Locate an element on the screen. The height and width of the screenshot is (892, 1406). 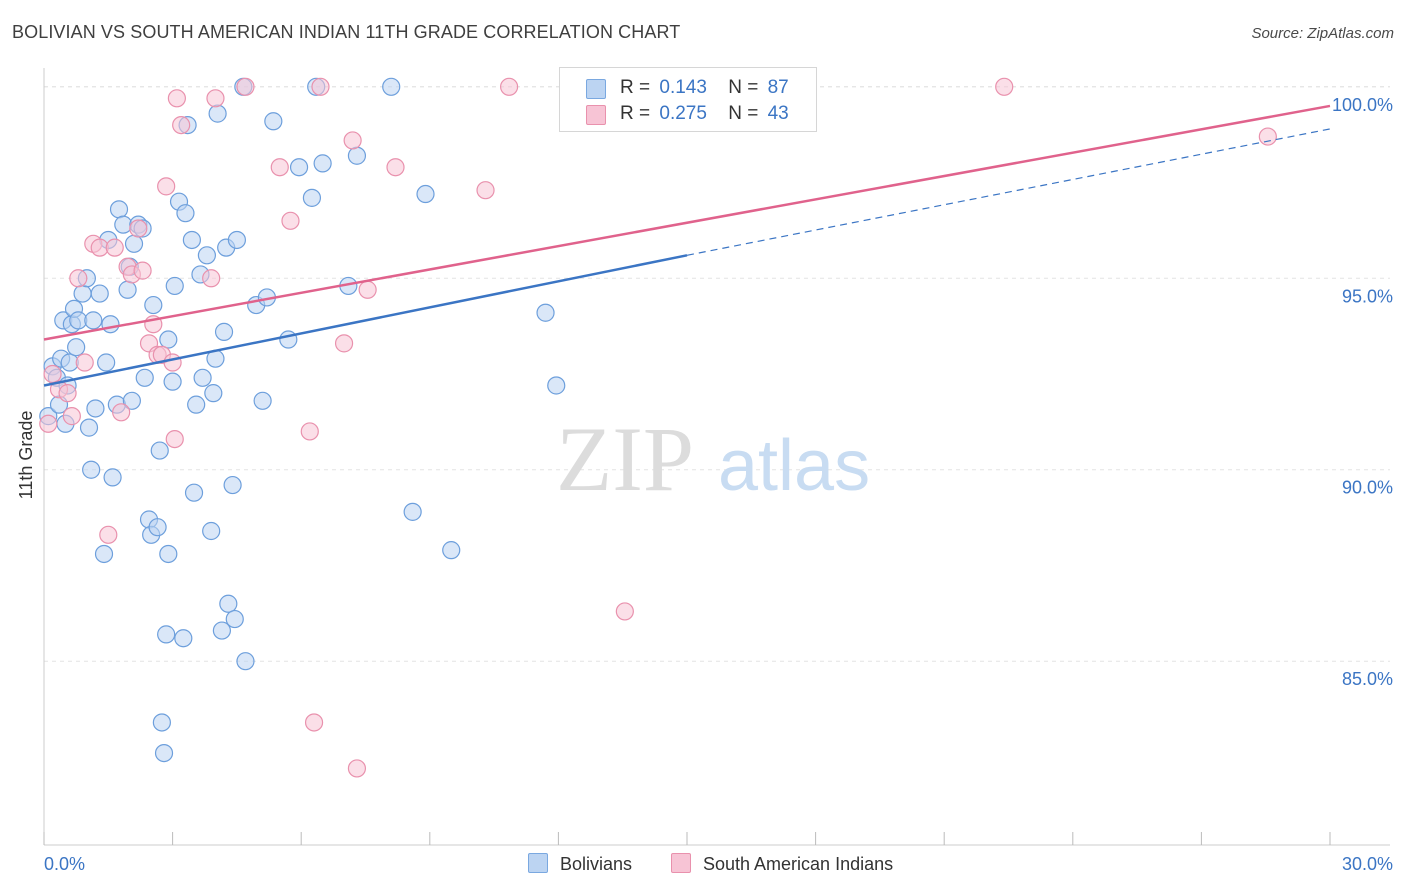
x-tick-label-max: 30.0% is located at coordinates (1367, 864).